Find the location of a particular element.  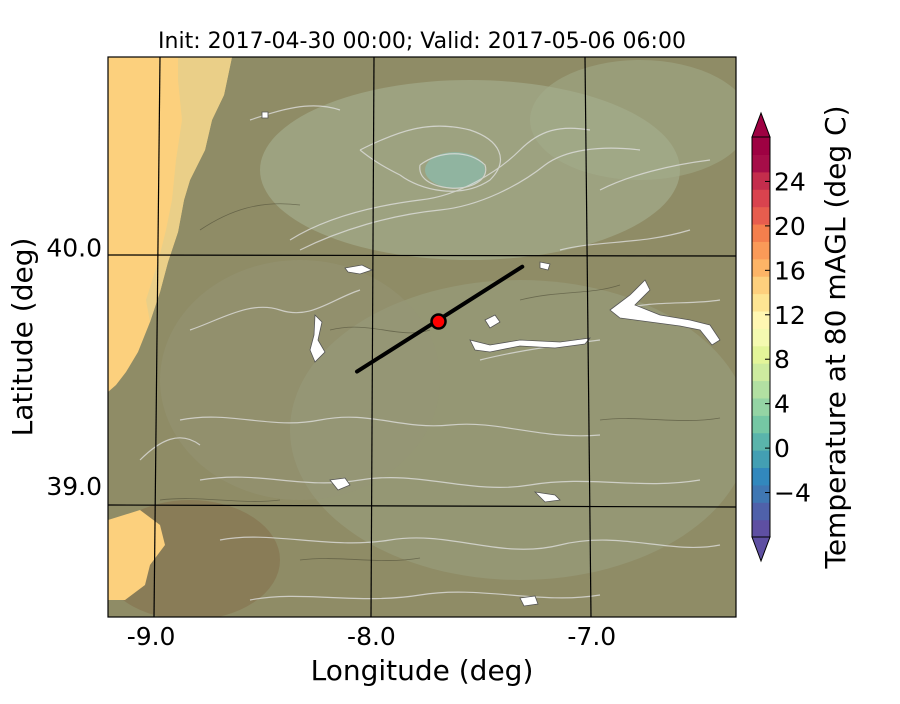

colorbar-tick-label: 4 is located at coordinates (782, 404).